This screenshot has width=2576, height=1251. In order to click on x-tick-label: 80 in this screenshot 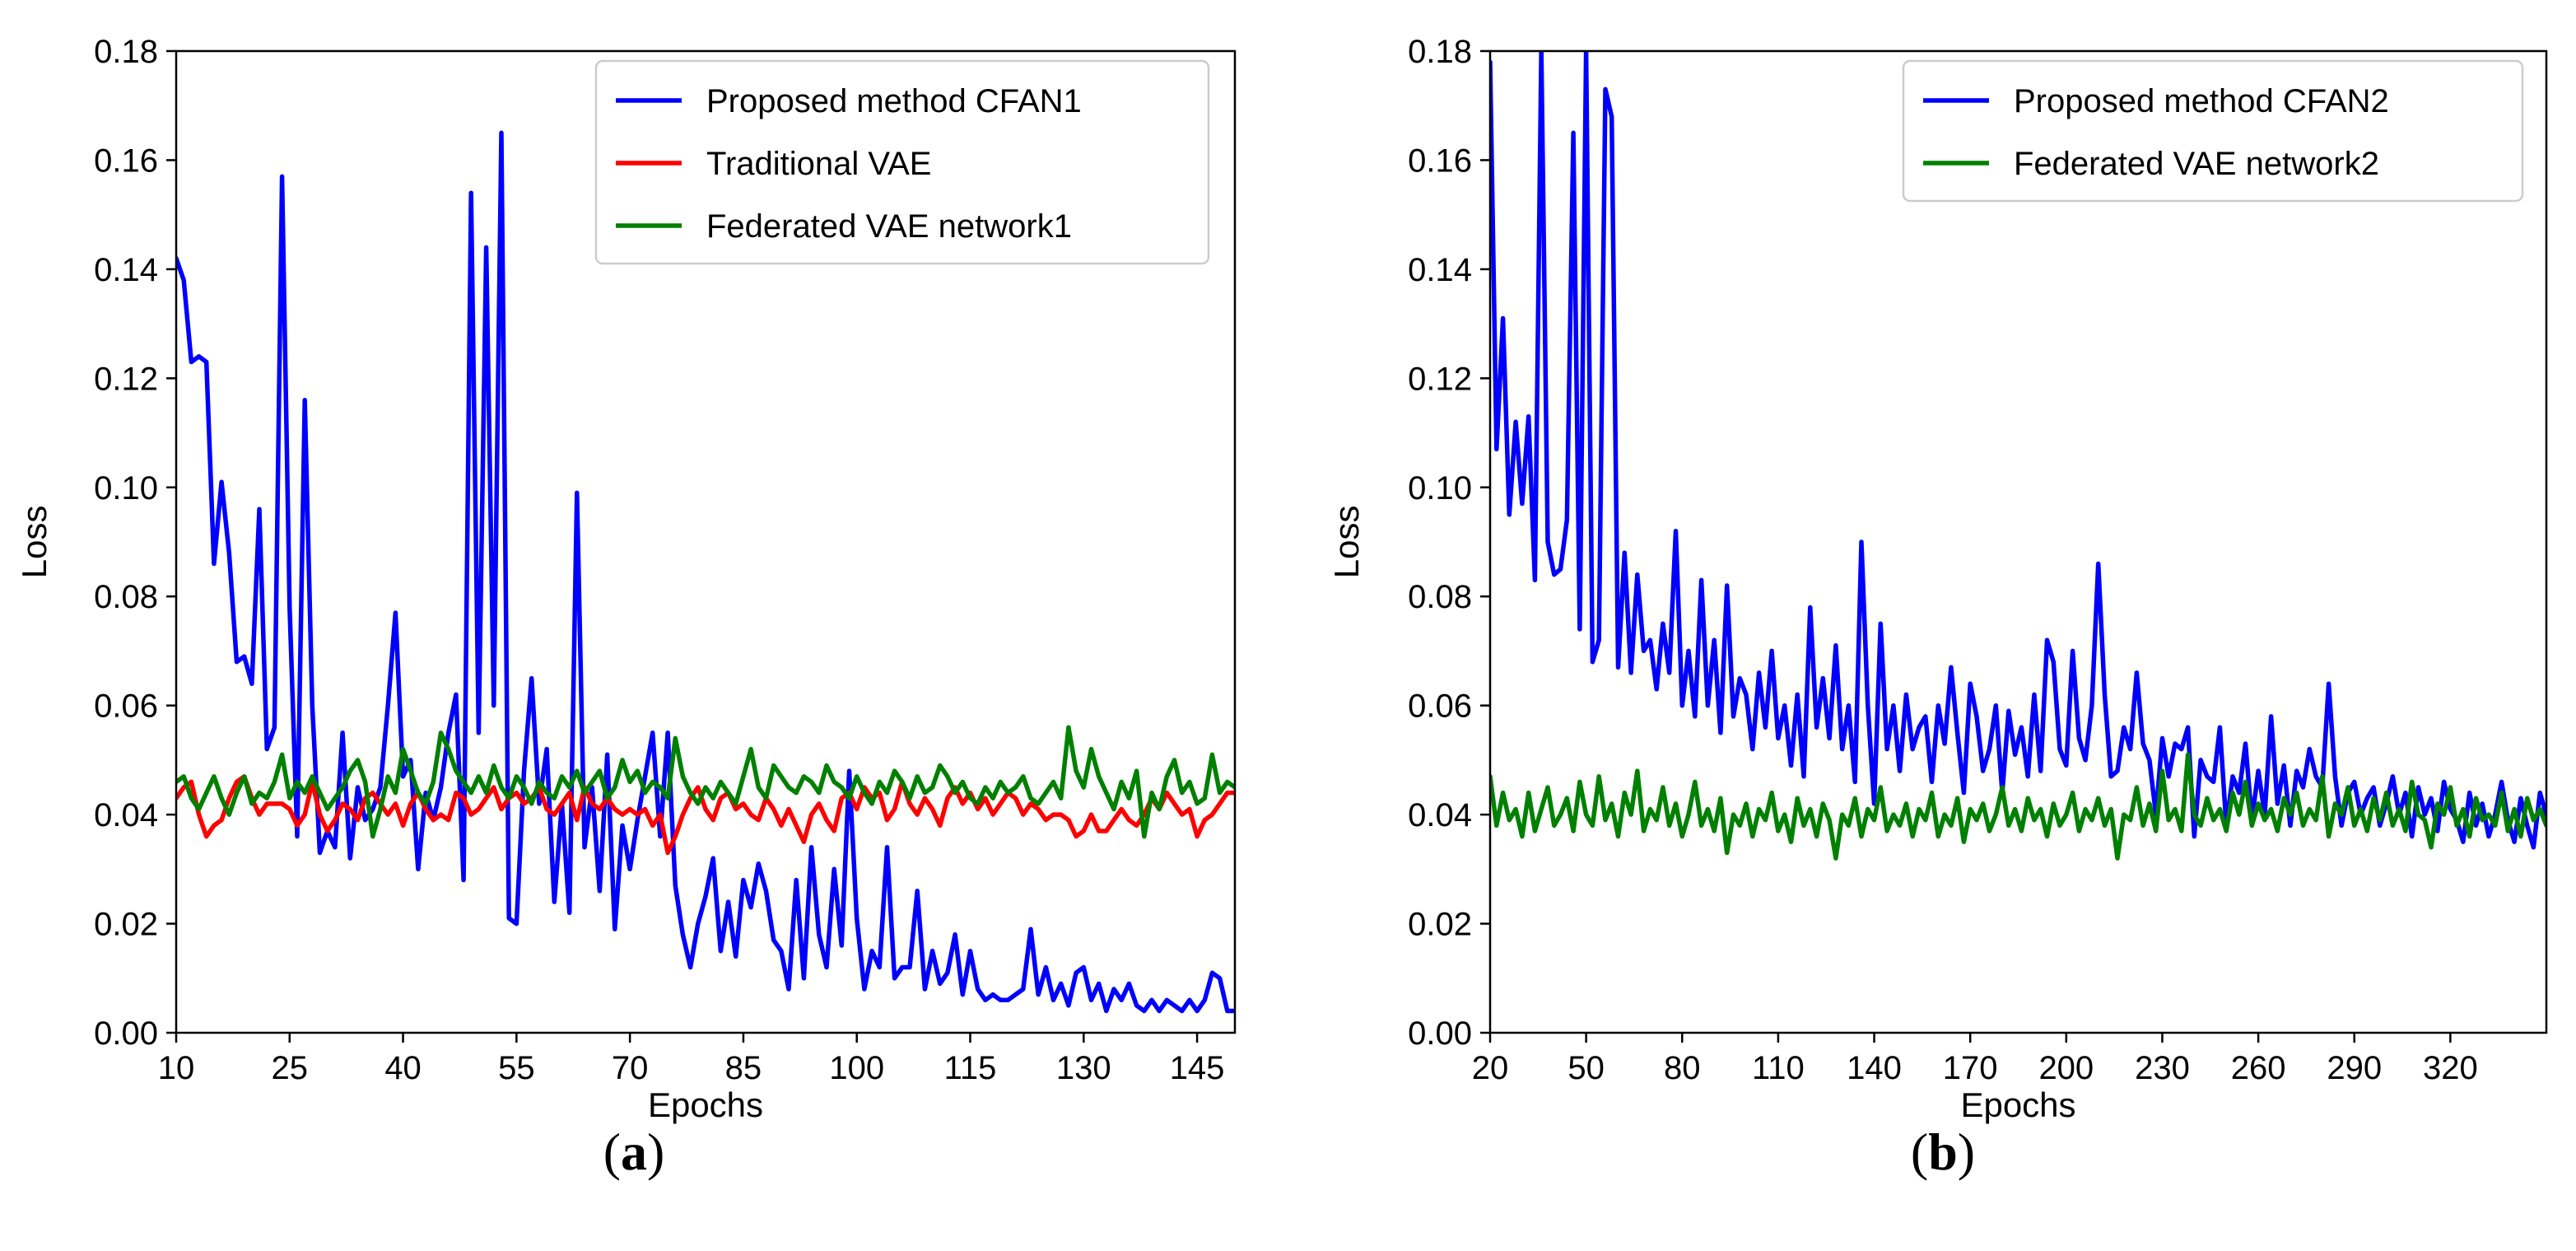, I will do `click(1682, 1068)`.